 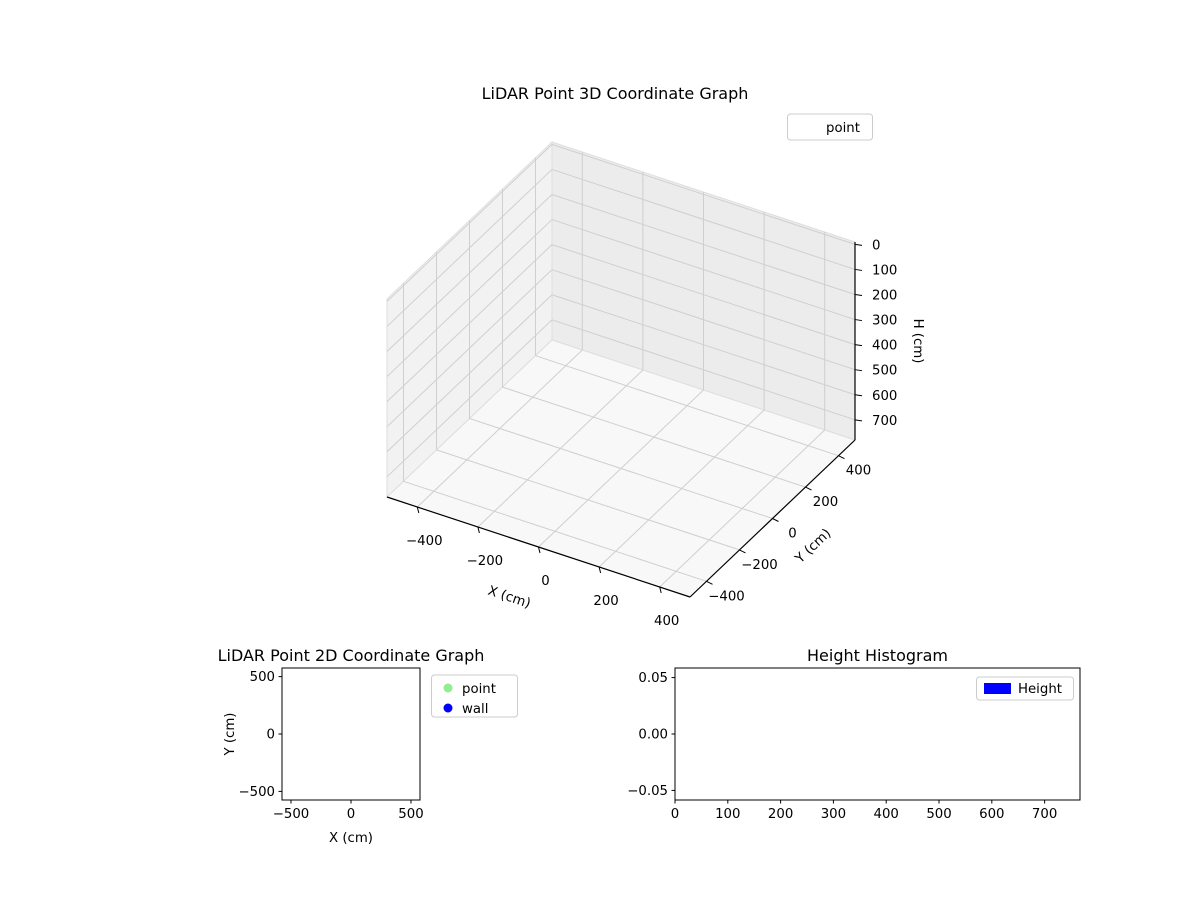 I want to click on x-tick-label: 600, so click(x=991, y=814).